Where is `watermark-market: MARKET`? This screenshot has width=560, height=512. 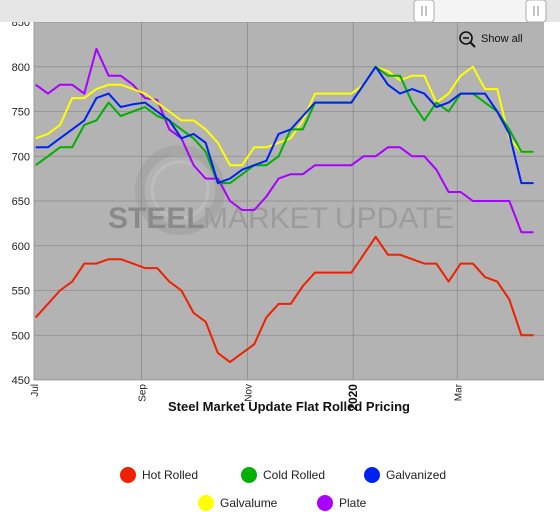
watermark-market: MARKET is located at coordinates (265, 218).